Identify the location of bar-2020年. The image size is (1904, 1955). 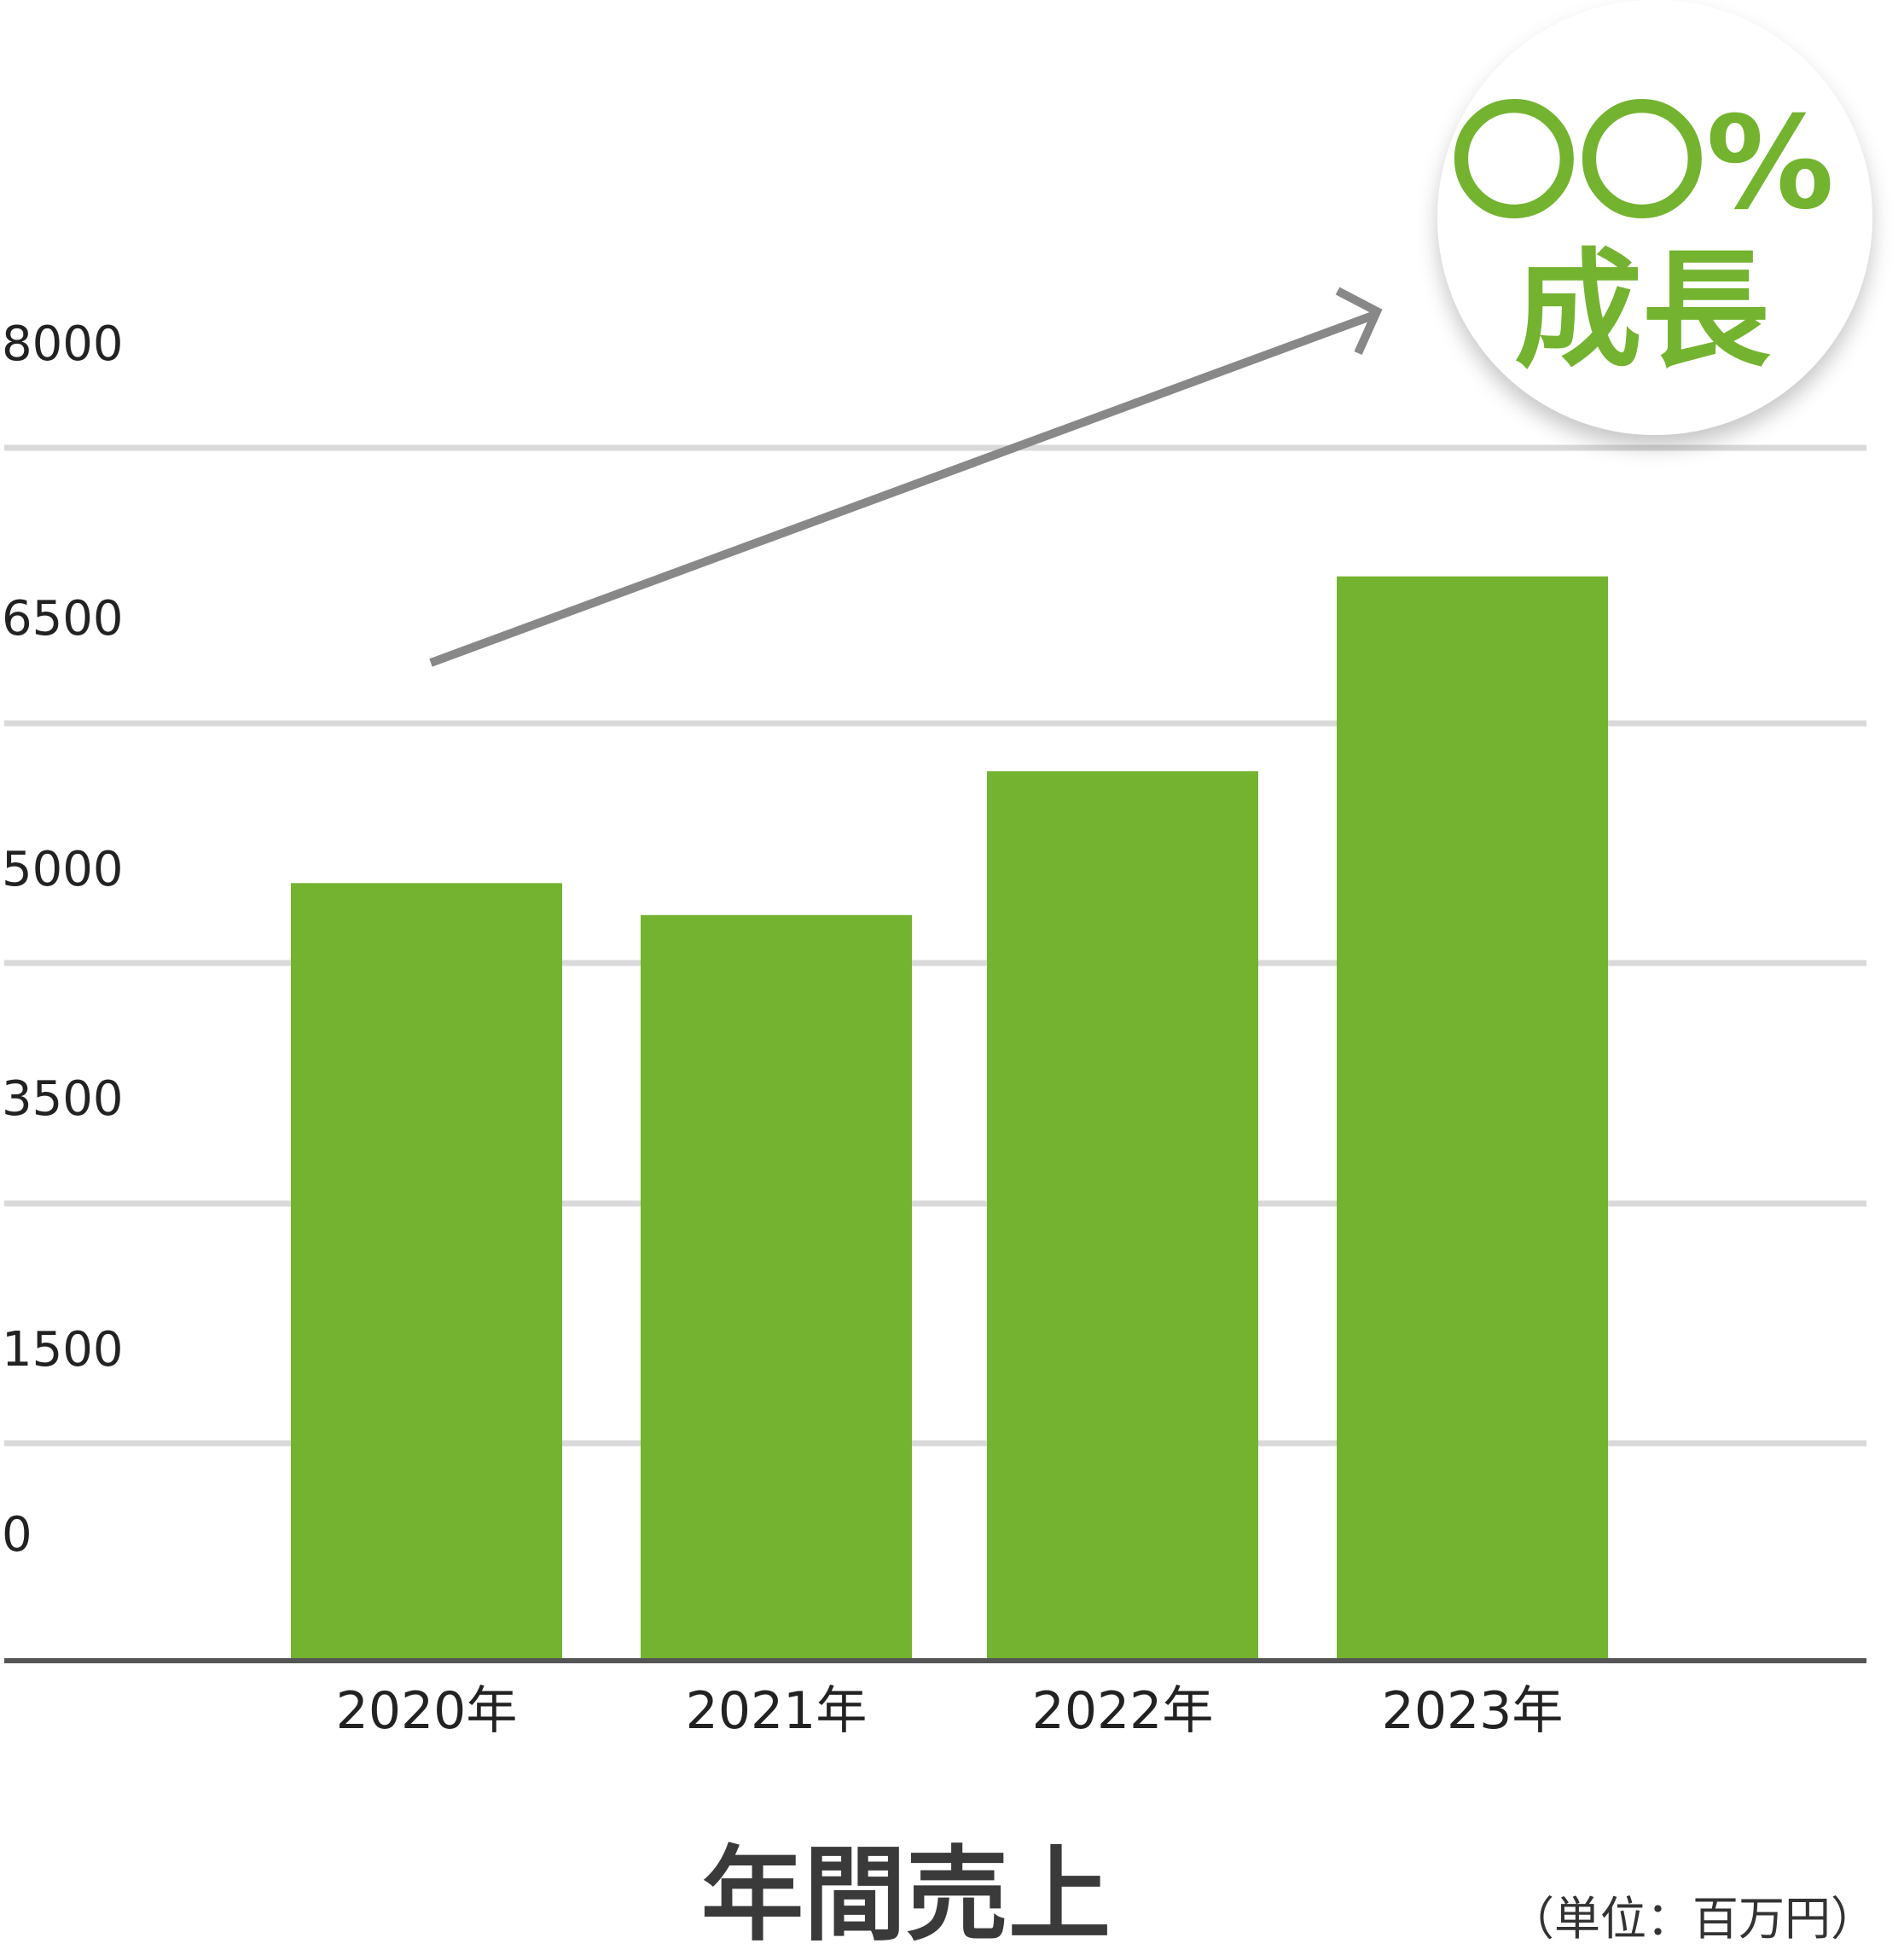
(426, 1272).